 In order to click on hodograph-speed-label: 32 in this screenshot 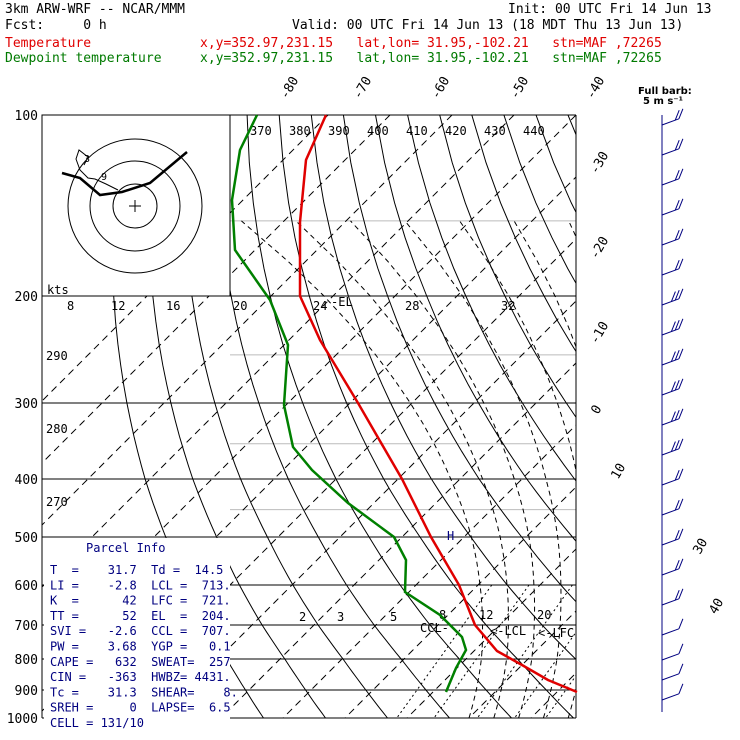, I will do `click(508, 306)`.